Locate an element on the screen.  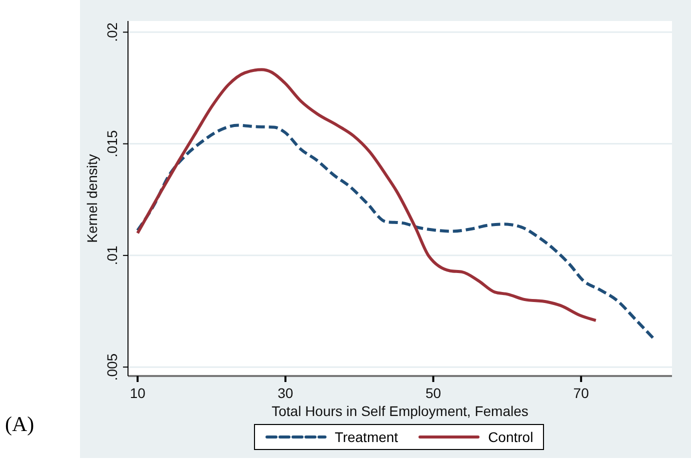
x-axis-title: Total Hours in Self Employment, Females is located at coordinates (400, 411).